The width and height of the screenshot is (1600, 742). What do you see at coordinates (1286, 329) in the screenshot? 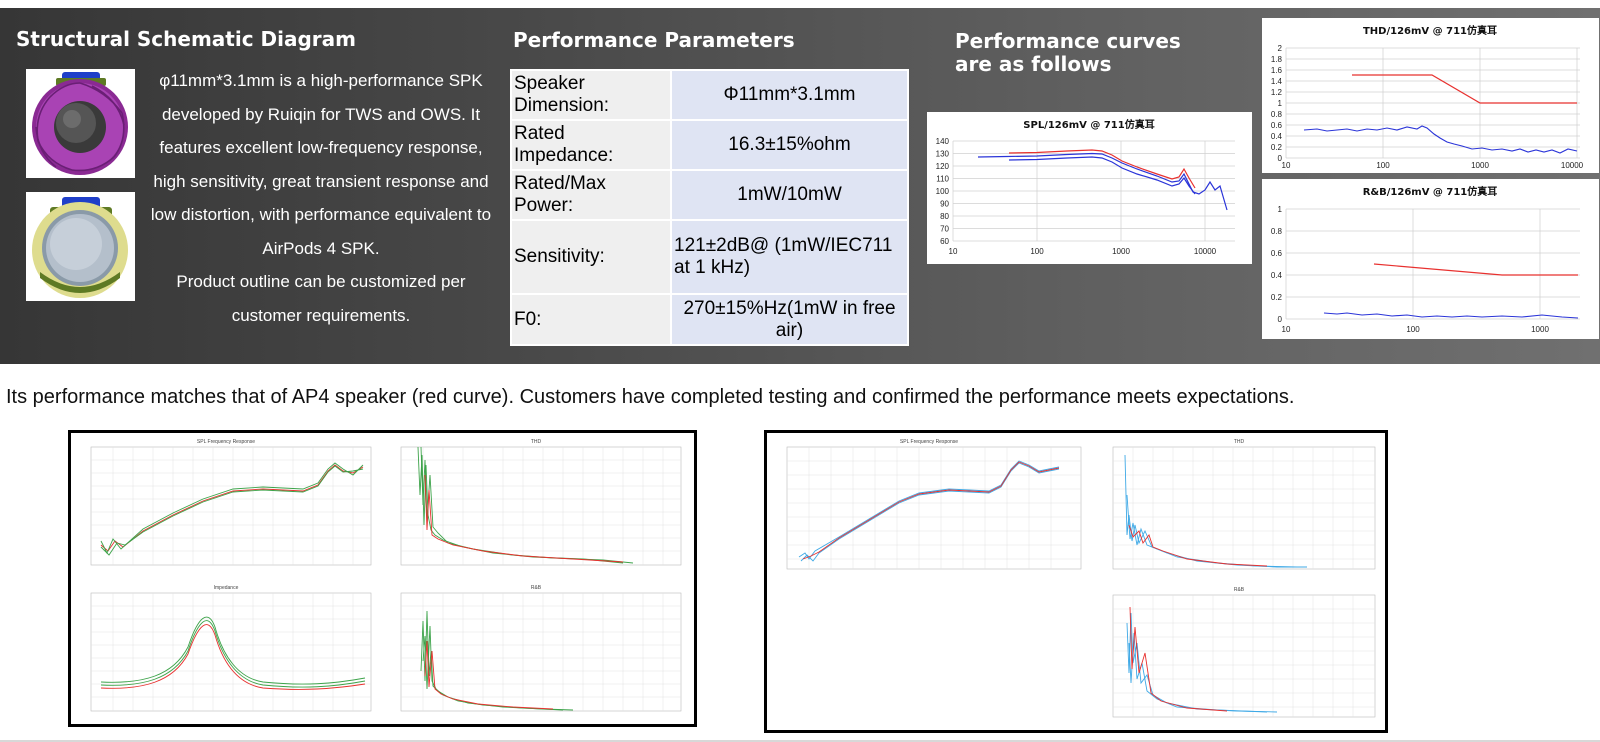
I see `rb-x-tick: 10` at bounding box center [1286, 329].